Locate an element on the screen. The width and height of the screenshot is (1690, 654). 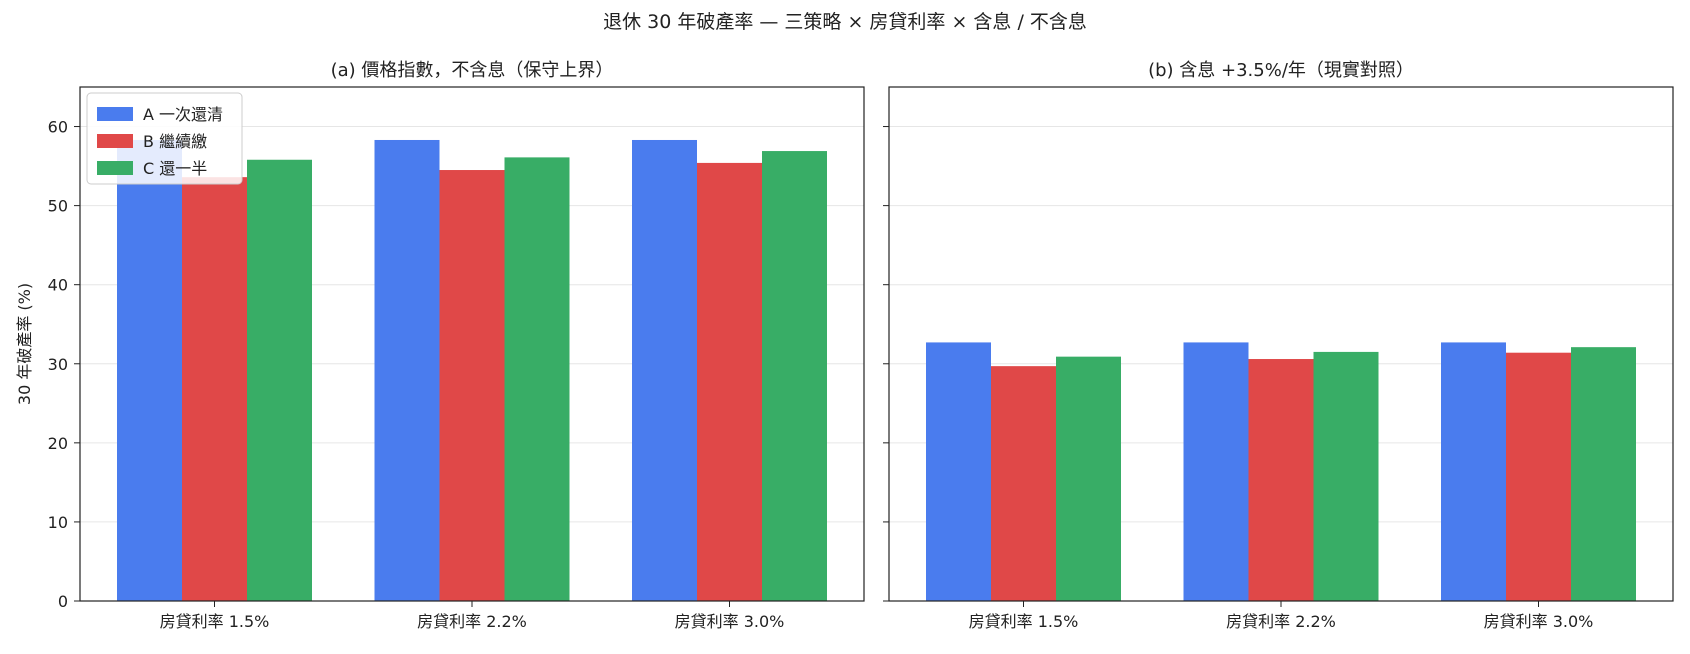
x-tick-label-0-2: 房貸利率 3.0% is located at coordinates (730, 621).